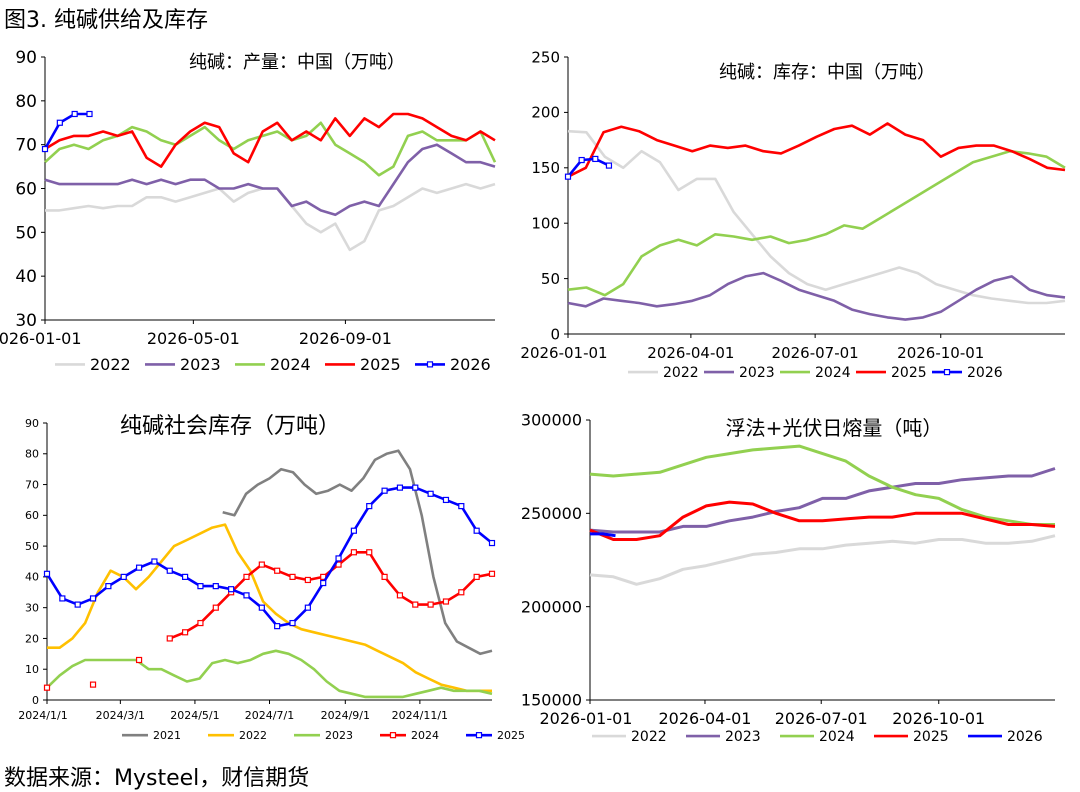 The height and width of the screenshot is (792, 1080). What do you see at coordinates (430, 364) in the screenshot?
I see `legend-marker-2026` at bounding box center [430, 364].